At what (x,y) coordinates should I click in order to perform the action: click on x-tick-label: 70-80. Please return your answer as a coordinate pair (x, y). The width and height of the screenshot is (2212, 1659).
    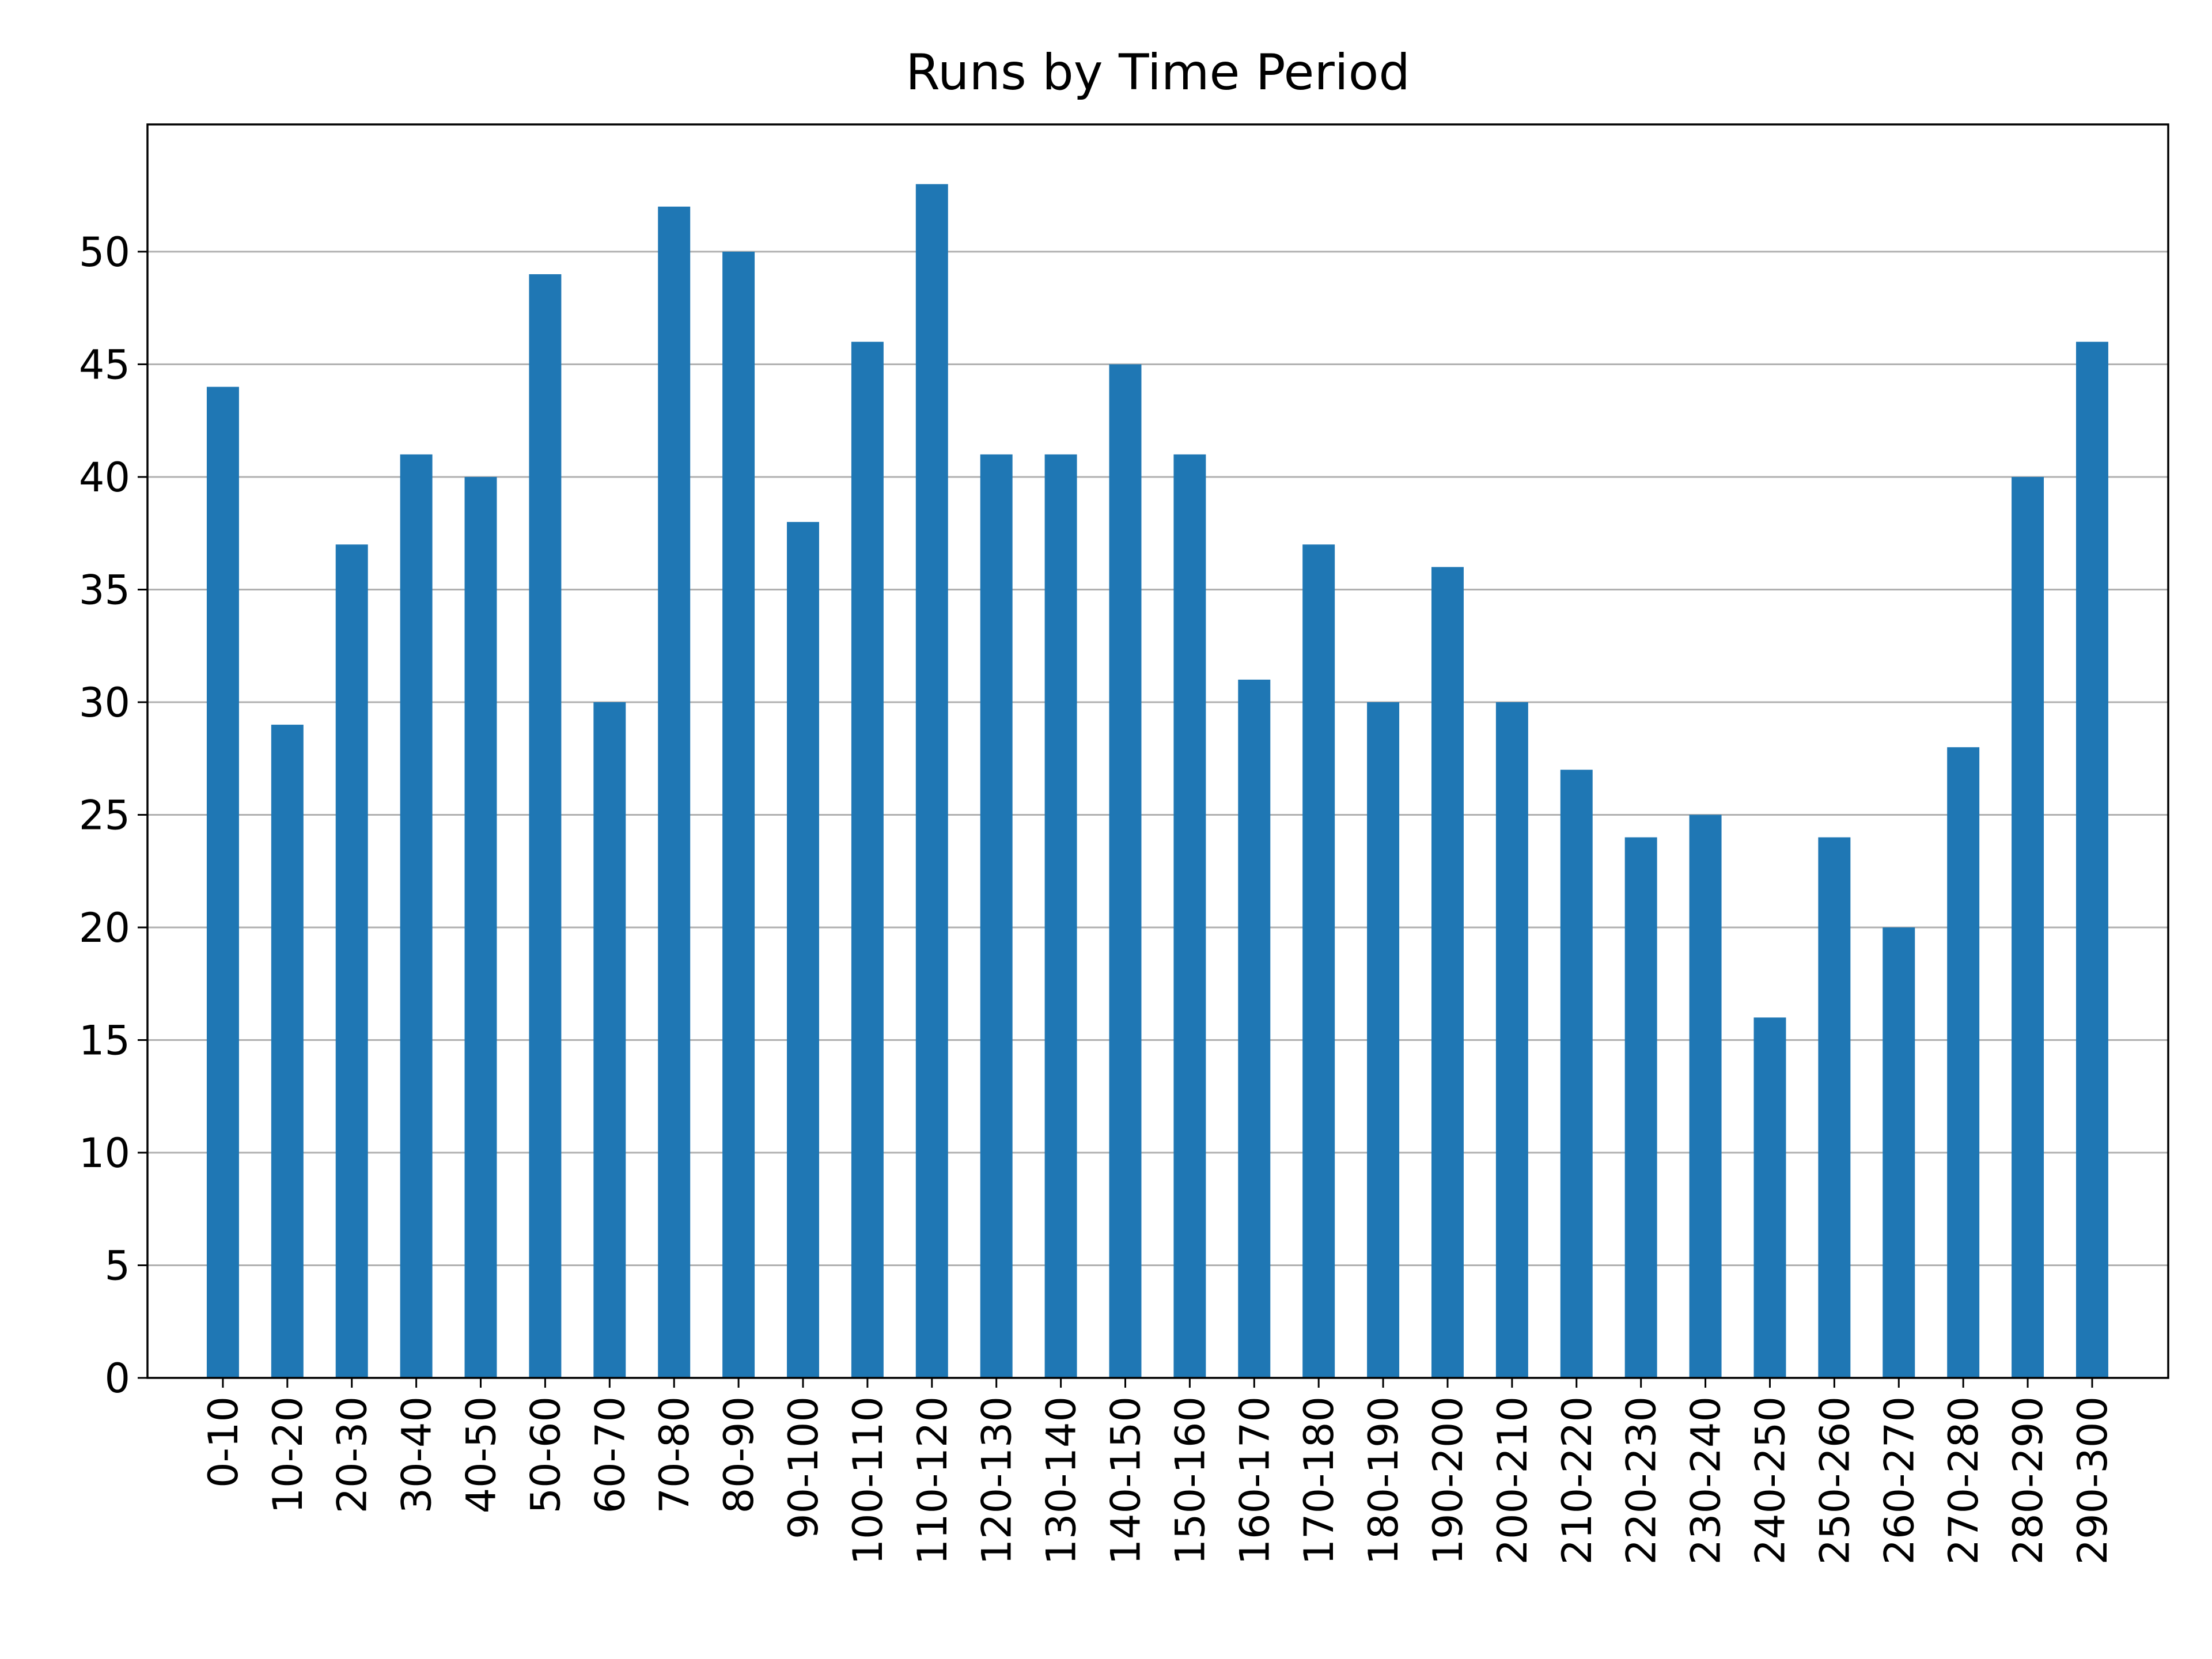
    Looking at the image, I should click on (674, 1454).